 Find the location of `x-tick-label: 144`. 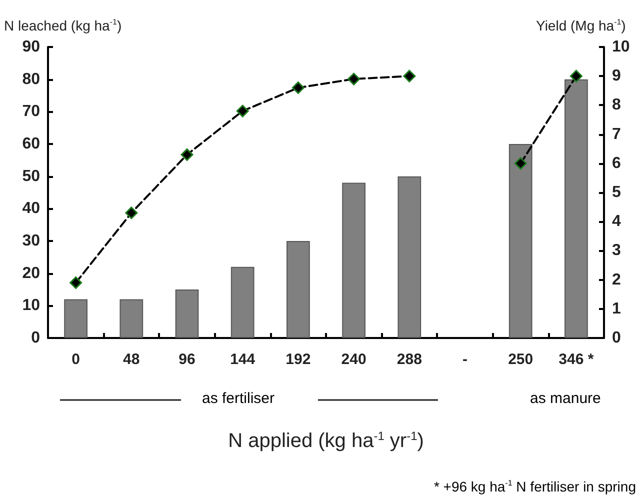

x-tick-label: 144 is located at coordinates (243, 359).